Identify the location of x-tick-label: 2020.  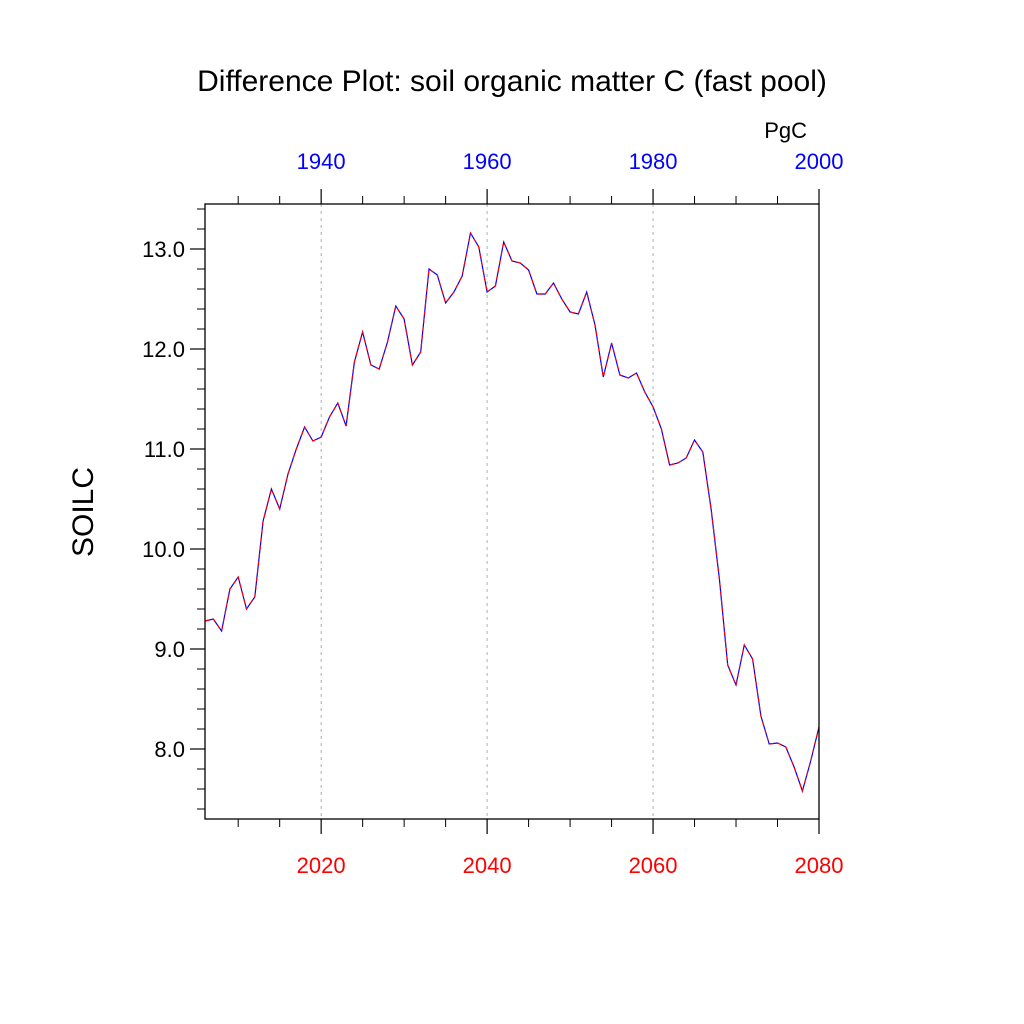
(321, 865).